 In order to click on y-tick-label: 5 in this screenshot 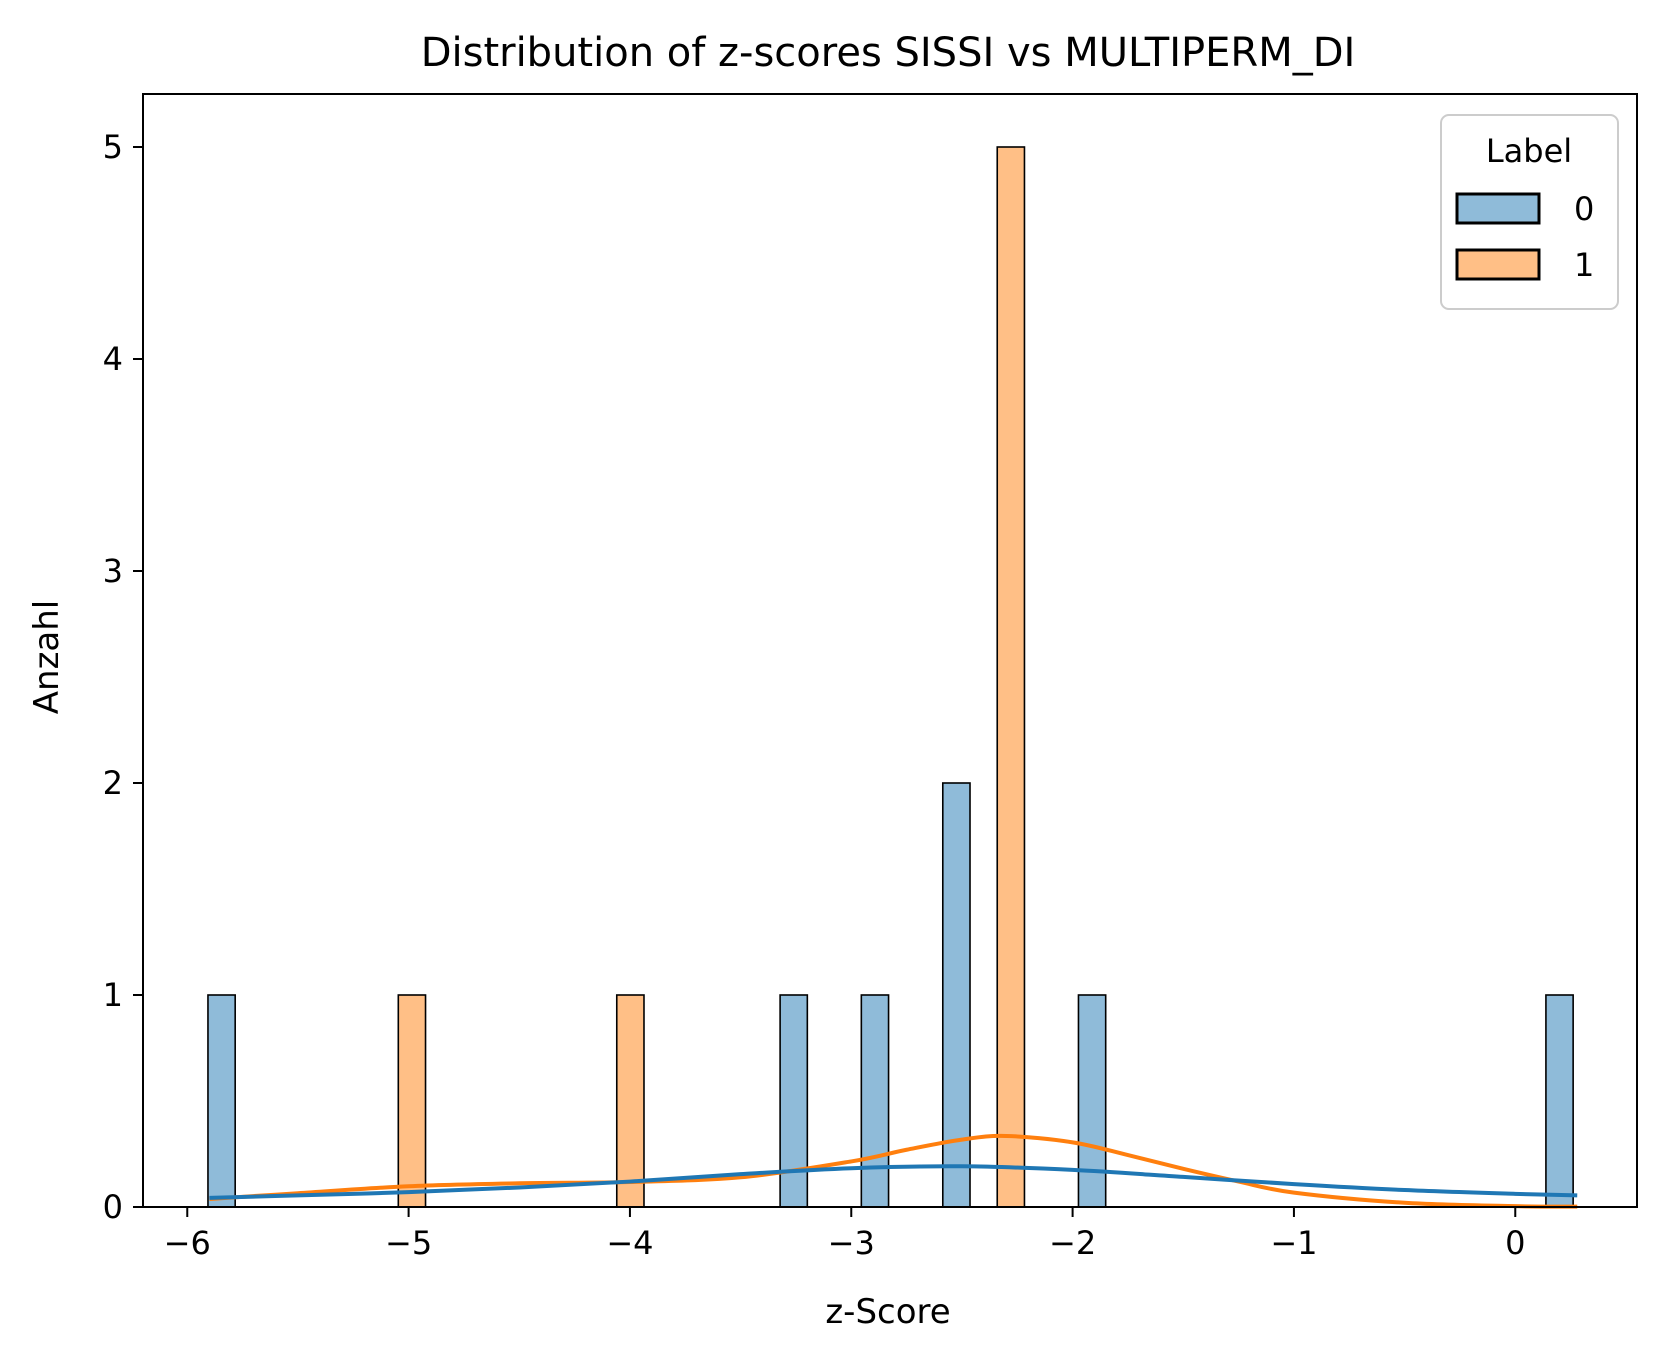, I will do `click(113, 147)`.